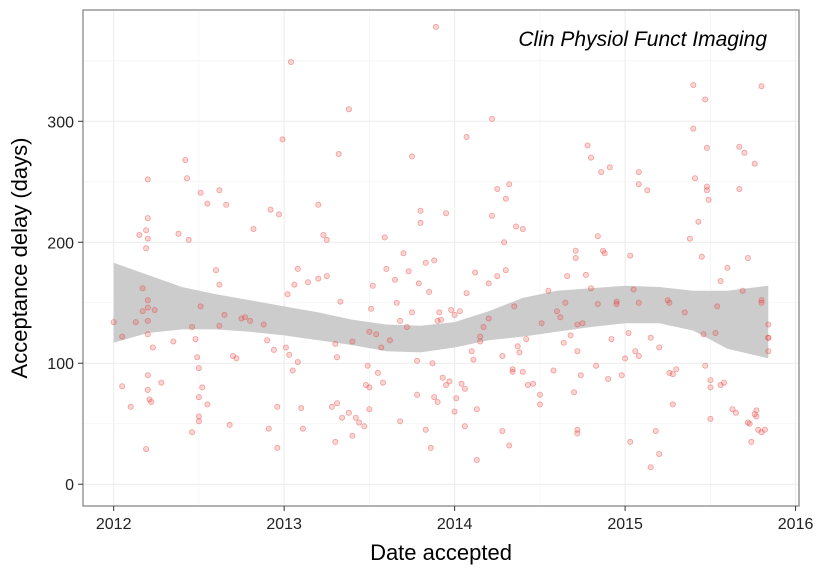  I want to click on x-tick-label: 2012, so click(114, 524).